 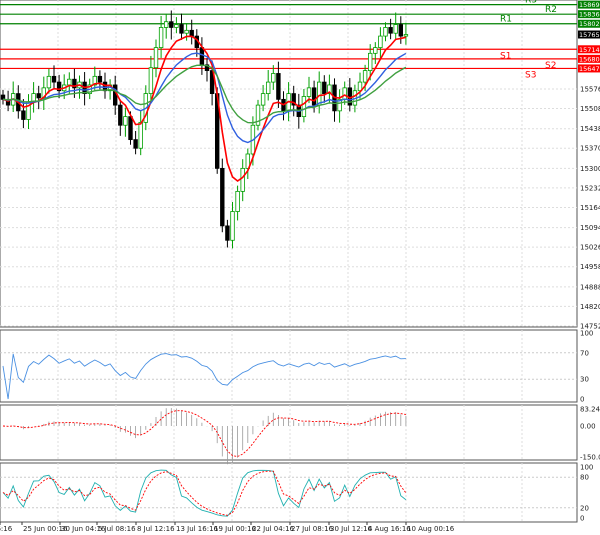 I want to click on y-tick-label: 15094.0, so click(x=590, y=228).